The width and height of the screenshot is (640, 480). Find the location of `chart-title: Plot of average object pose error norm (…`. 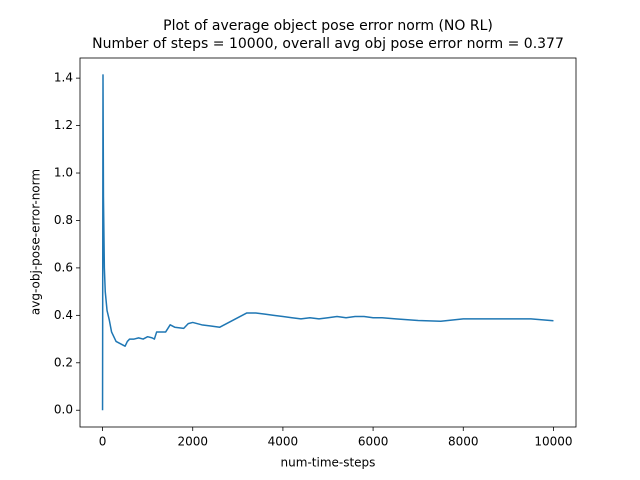

chart-title: Plot of average object pose error norm (… is located at coordinates (328, 26).